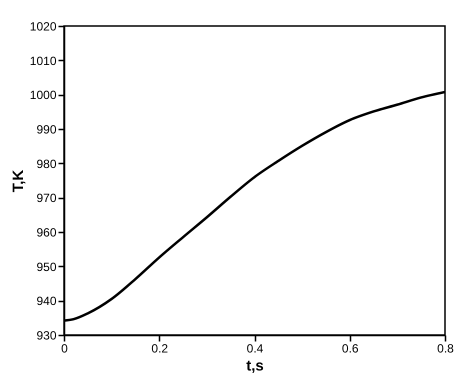 This screenshot has height=383, width=474. Describe the element at coordinates (255, 349) in the screenshot. I see `x-tick-label: 0.4` at that location.